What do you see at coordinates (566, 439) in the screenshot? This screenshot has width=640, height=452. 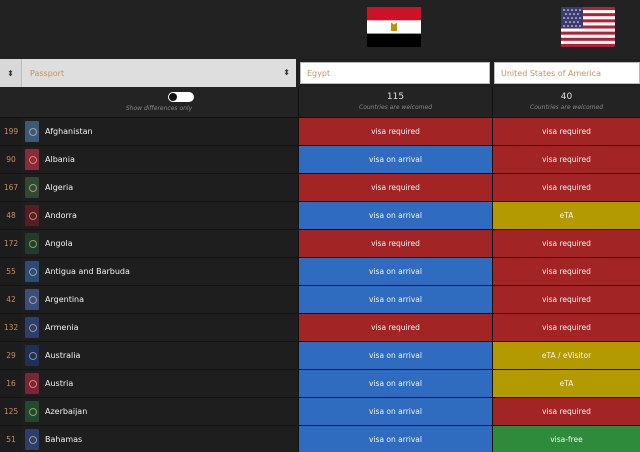 I see `country-b-visa-status: visa-free` at bounding box center [566, 439].